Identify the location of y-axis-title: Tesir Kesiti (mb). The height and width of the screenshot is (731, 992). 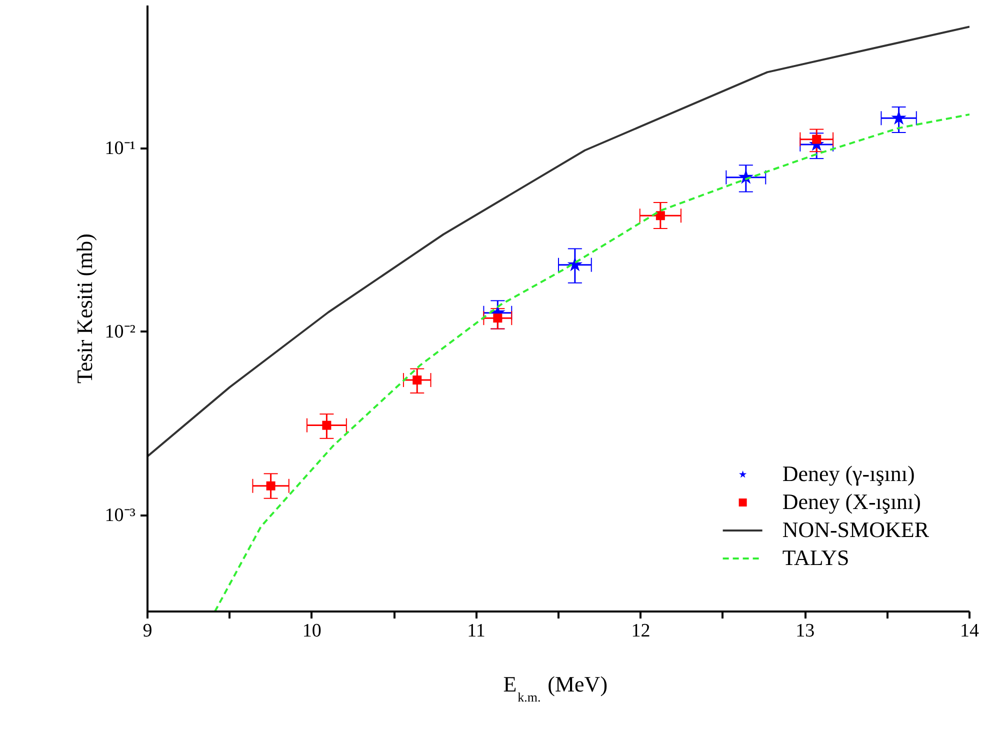
(84, 309).